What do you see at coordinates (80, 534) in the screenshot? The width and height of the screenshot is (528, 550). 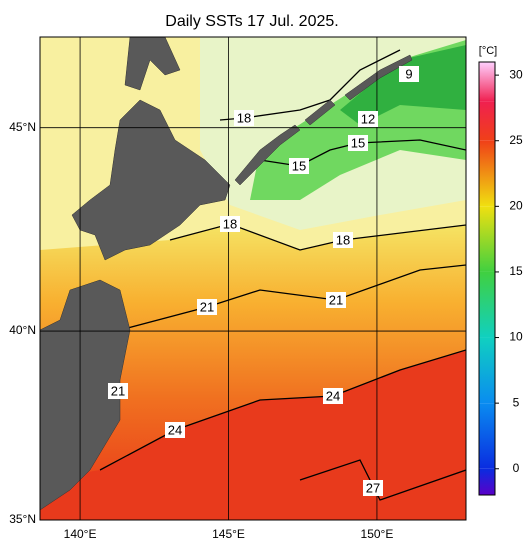 I see `lon-tick-label: 140°E` at bounding box center [80, 534].